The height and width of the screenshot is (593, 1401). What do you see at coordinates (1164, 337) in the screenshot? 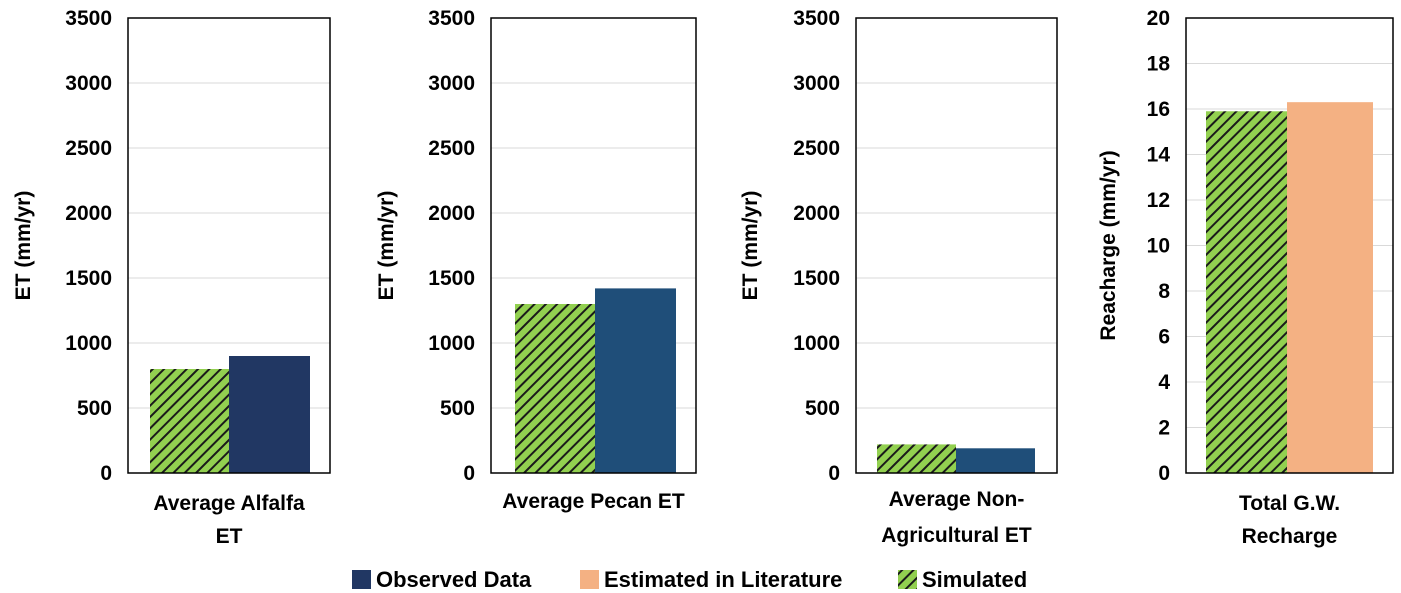
I see `y-tick-label: 6` at bounding box center [1164, 337].